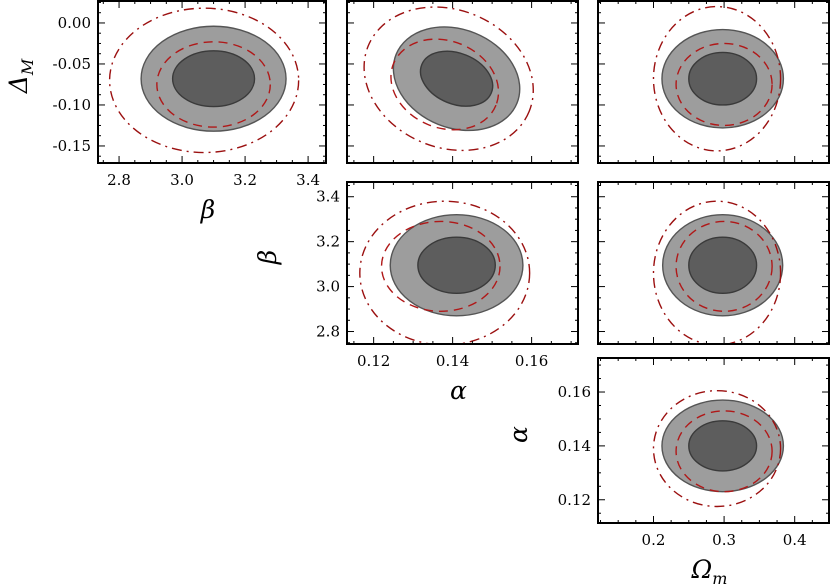 The width and height of the screenshot is (830, 586). What do you see at coordinates (267, 257) in the screenshot?
I see `y-axis-label: β` at bounding box center [267, 257].